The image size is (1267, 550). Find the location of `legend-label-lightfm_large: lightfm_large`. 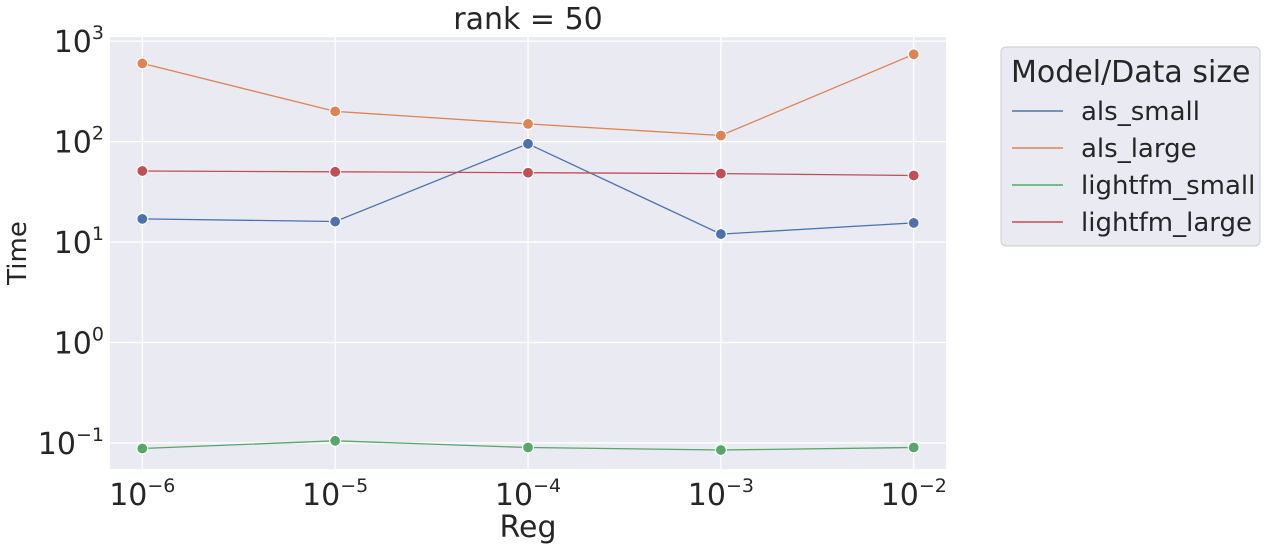

legend-label-lightfm_large: lightfm_large is located at coordinates (1166, 223).